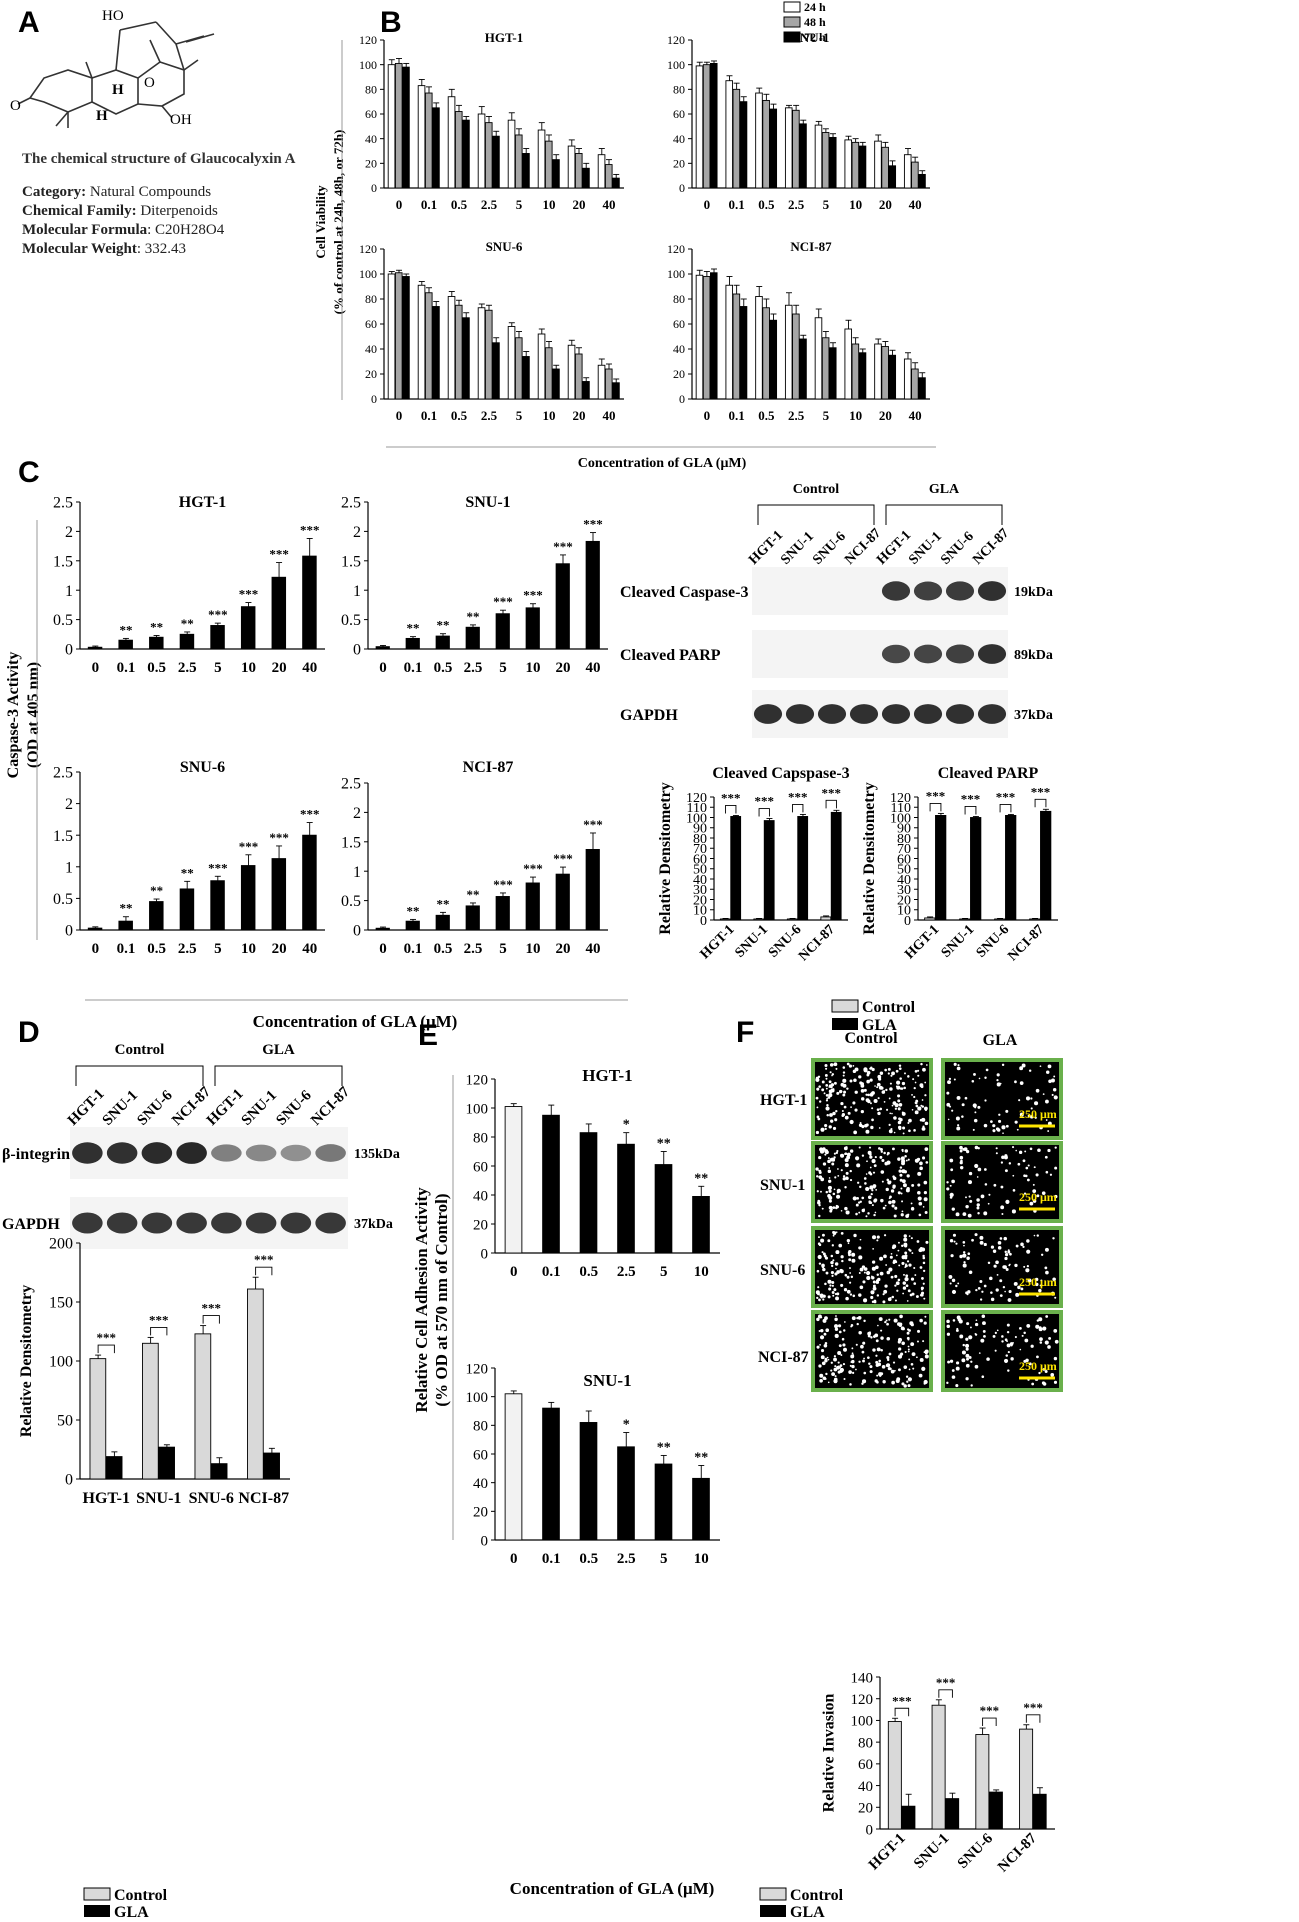  What do you see at coordinates (477, 1398) in the screenshot?
I see `y-tick-label: 100` at bounding box center [477, 1398].